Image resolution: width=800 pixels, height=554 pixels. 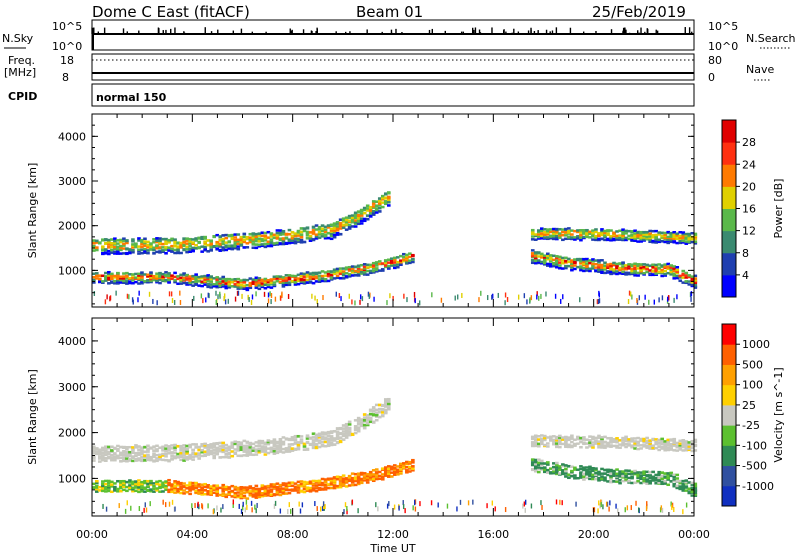 What do you see at coordinates (729, 220) in the screenshot?
I see `colorbar-swatch` at bounding box center [729, 220].